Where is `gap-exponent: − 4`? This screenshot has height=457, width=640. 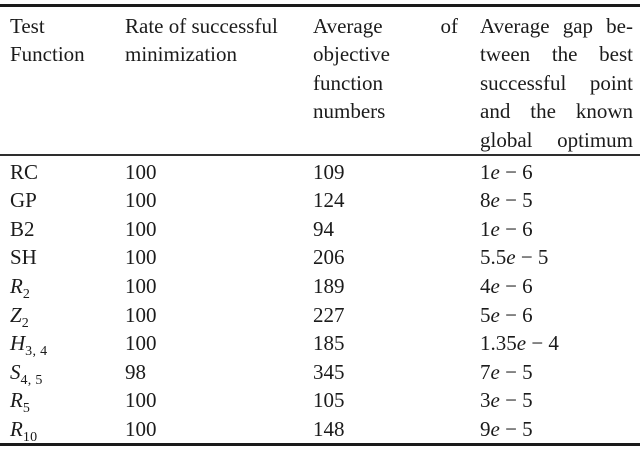
gap-exponent: − 4 is located at coordinates (542, 343).